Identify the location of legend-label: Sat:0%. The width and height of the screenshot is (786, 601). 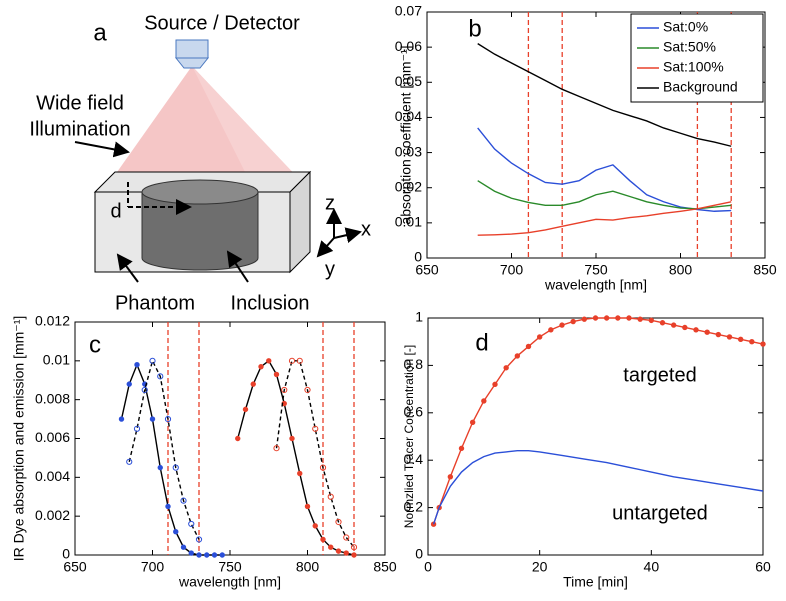
(685, 27).